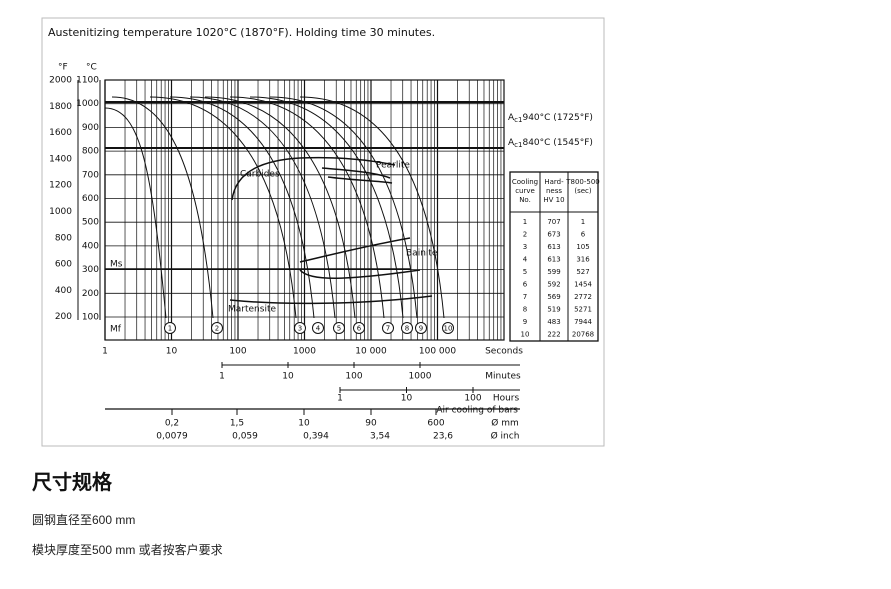 This screenshot has height=589, width=891. I want to click on seconds-label: 100, so click(237, 352).